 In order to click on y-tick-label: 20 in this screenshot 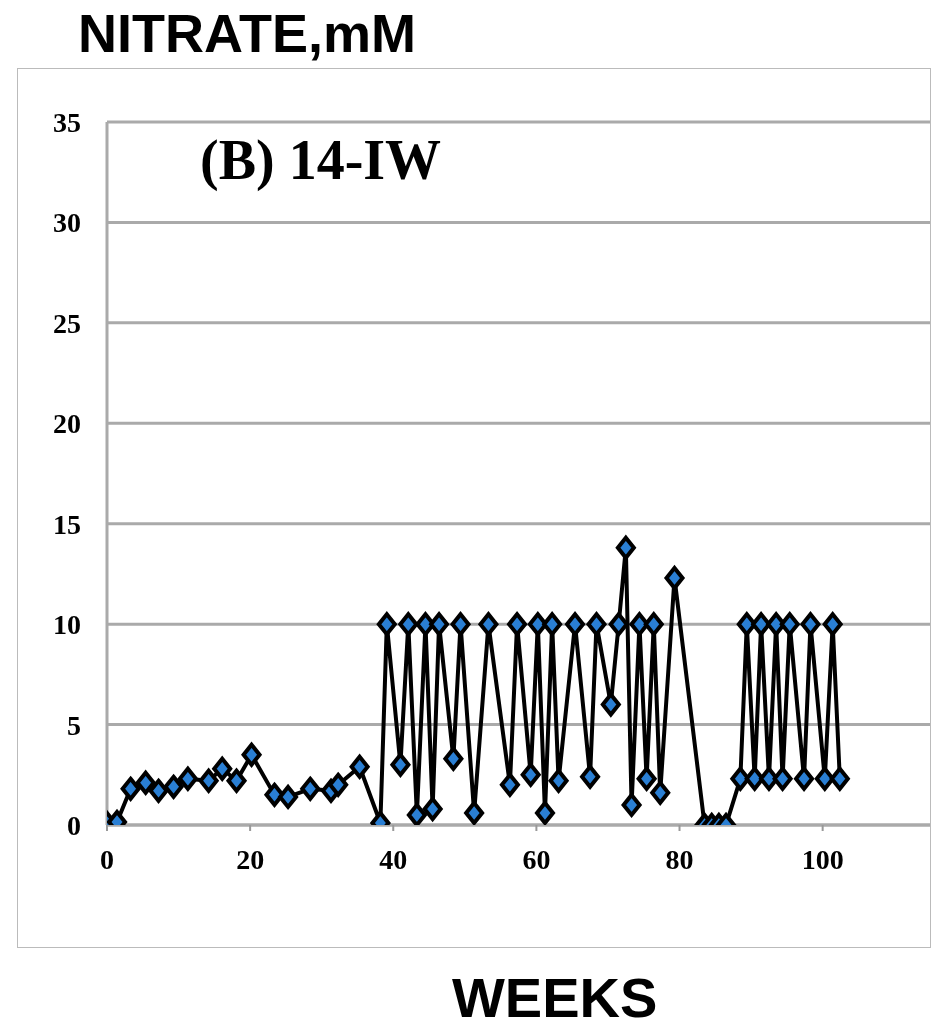, I will do `click(67, 424)`.